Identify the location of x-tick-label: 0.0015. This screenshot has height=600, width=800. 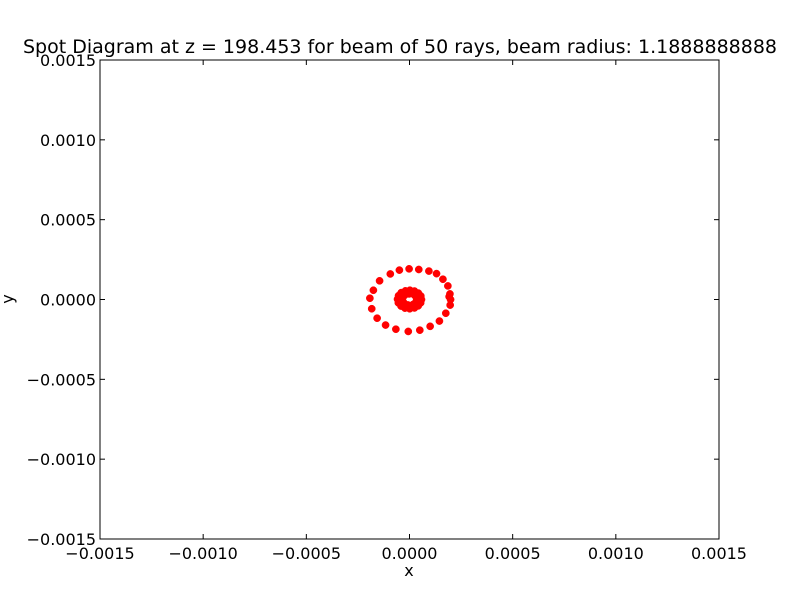
(719, 553).